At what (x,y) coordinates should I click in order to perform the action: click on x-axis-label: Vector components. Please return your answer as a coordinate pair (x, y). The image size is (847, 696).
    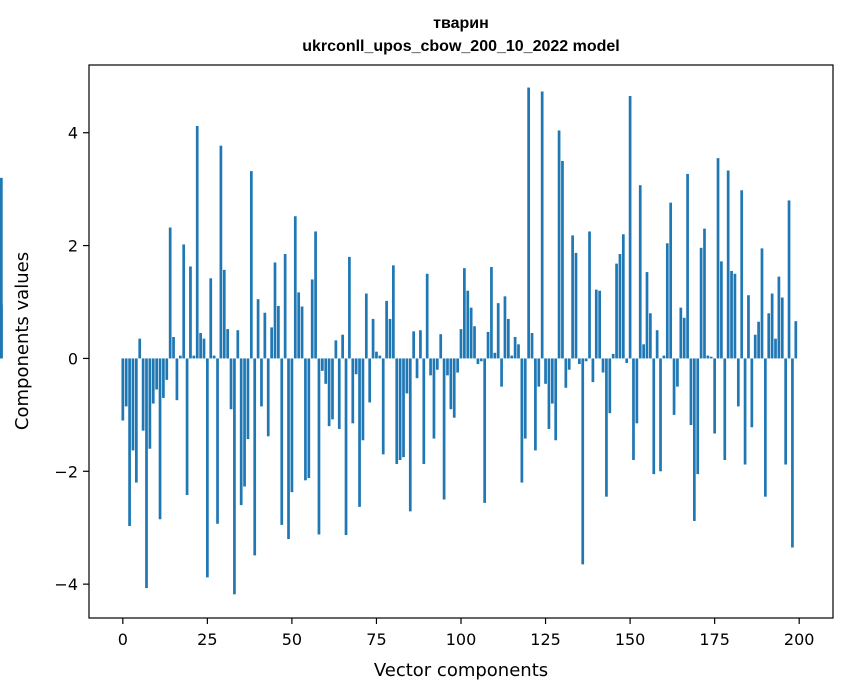
    Looking at the image, I should click on (461, 670).